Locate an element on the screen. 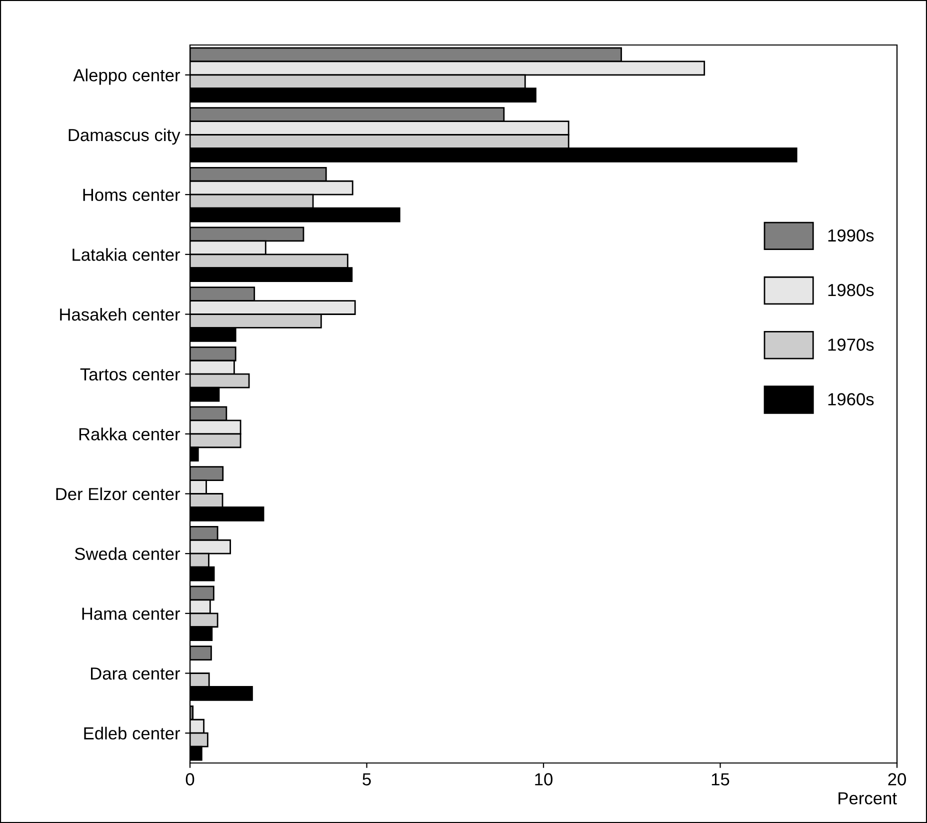 The width and height of the screenshot is (927, 823). x-tick-label: 5 is located at coordinates (366, 779).